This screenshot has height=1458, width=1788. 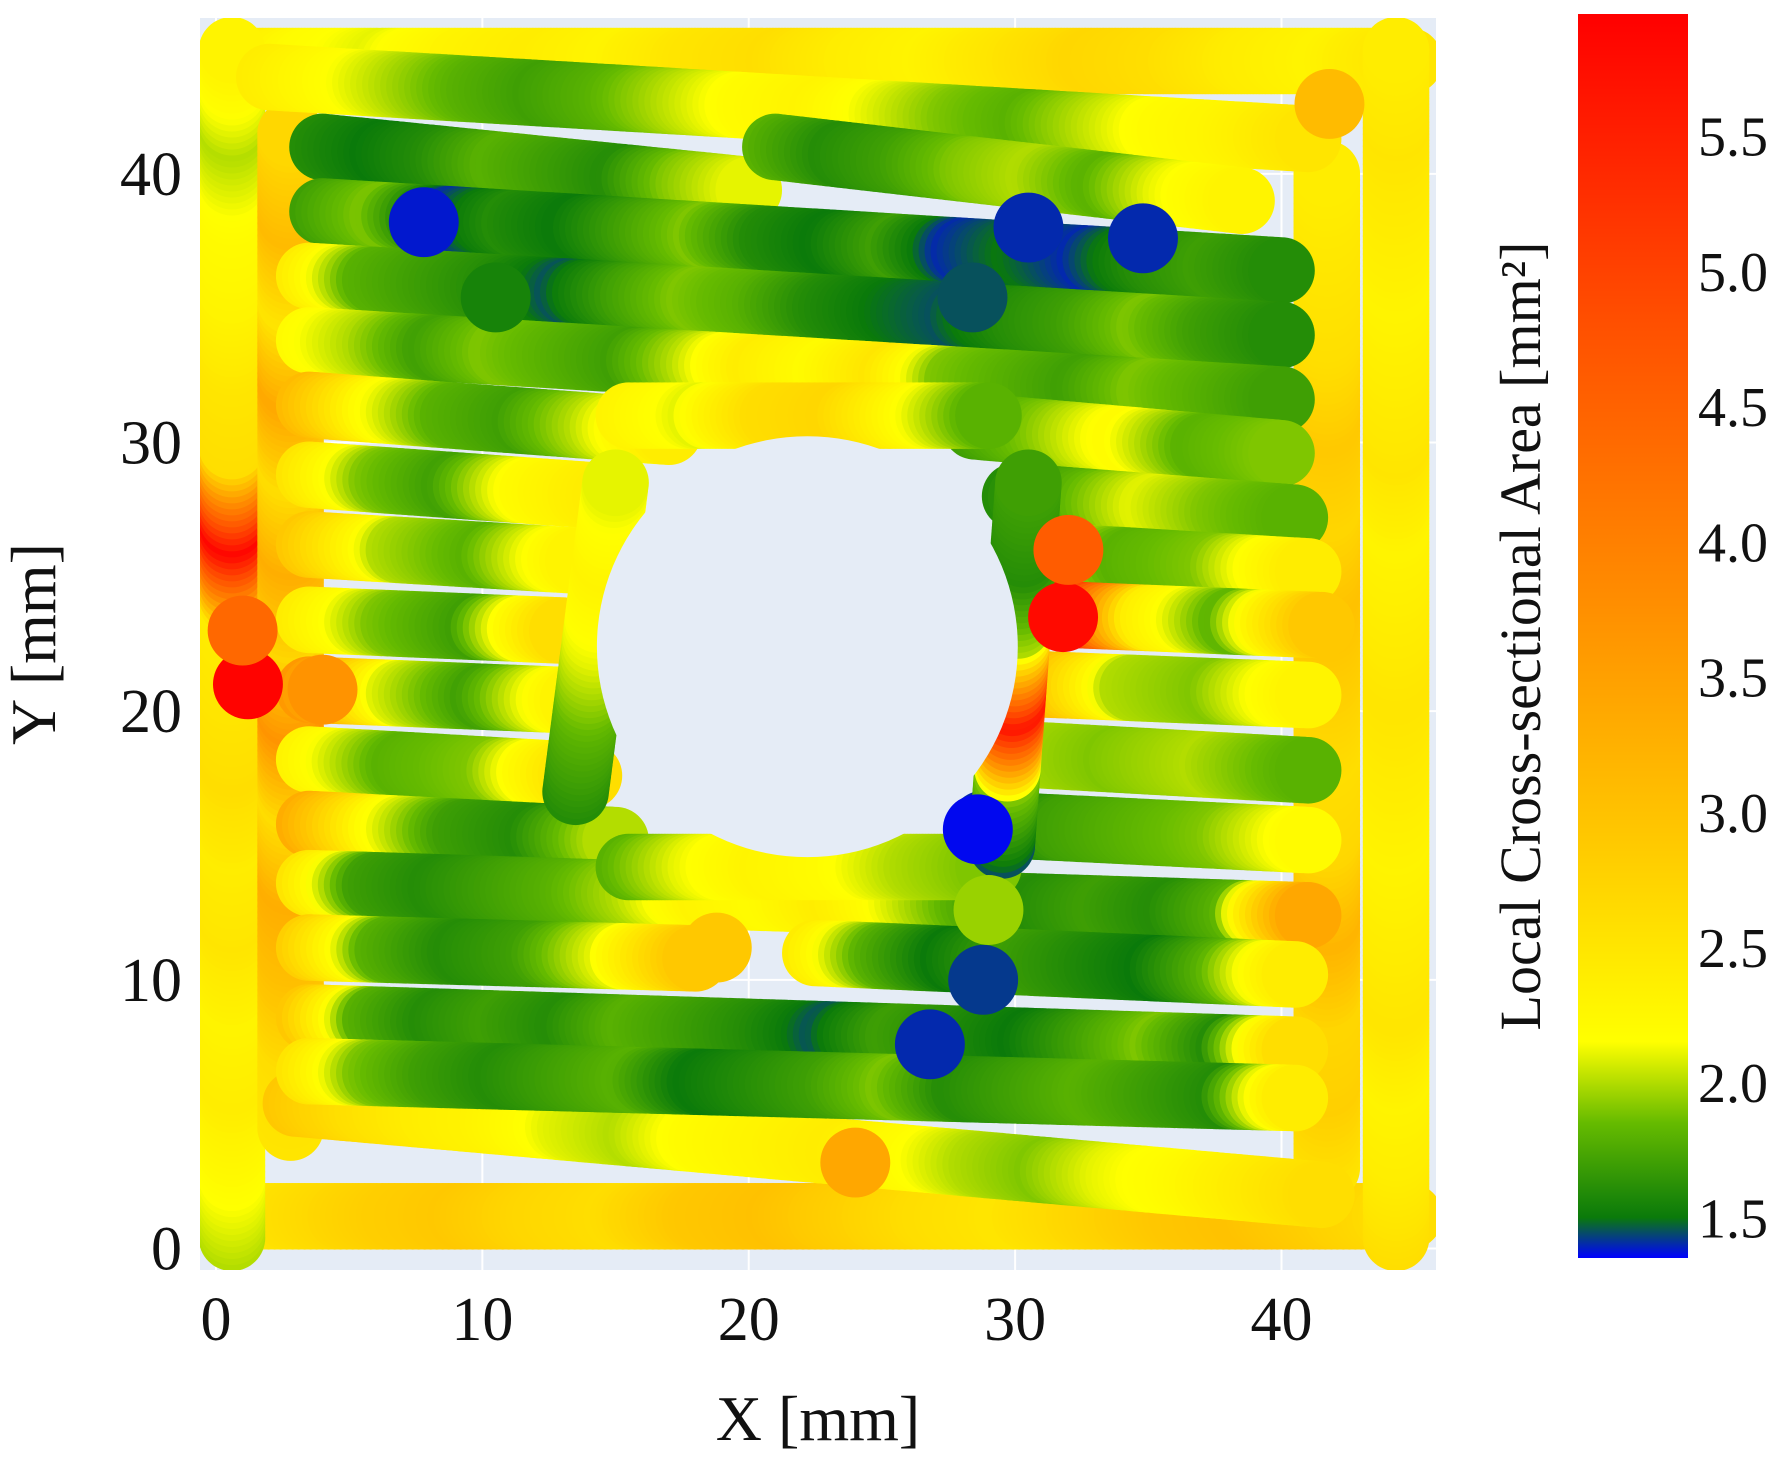 I want to click on colorbar-tick-label: 2.0, so click(x=1733, y=1084).